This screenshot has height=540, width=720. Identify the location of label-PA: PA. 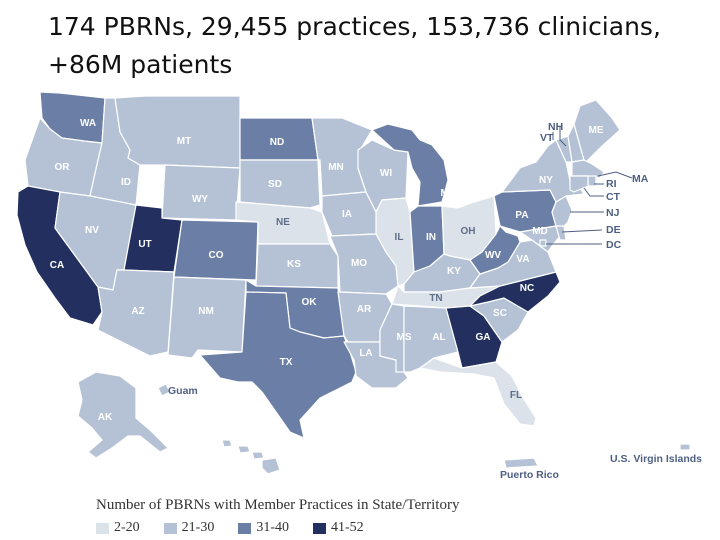
(521, 215).